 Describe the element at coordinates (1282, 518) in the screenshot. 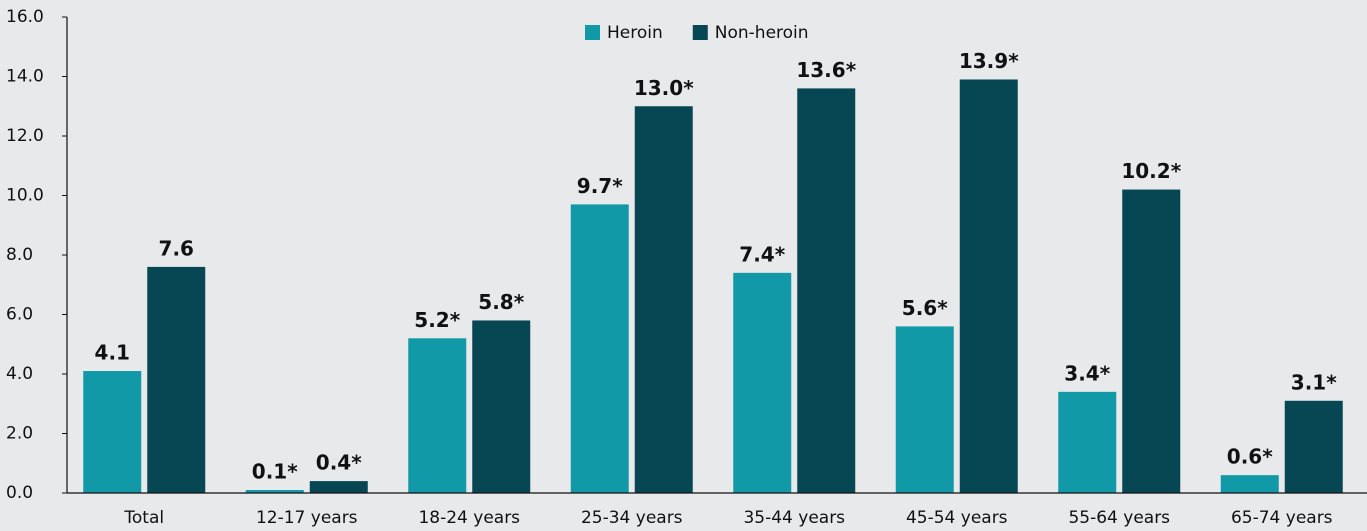

I see `x-tick-label: 65-74 years` at that location.